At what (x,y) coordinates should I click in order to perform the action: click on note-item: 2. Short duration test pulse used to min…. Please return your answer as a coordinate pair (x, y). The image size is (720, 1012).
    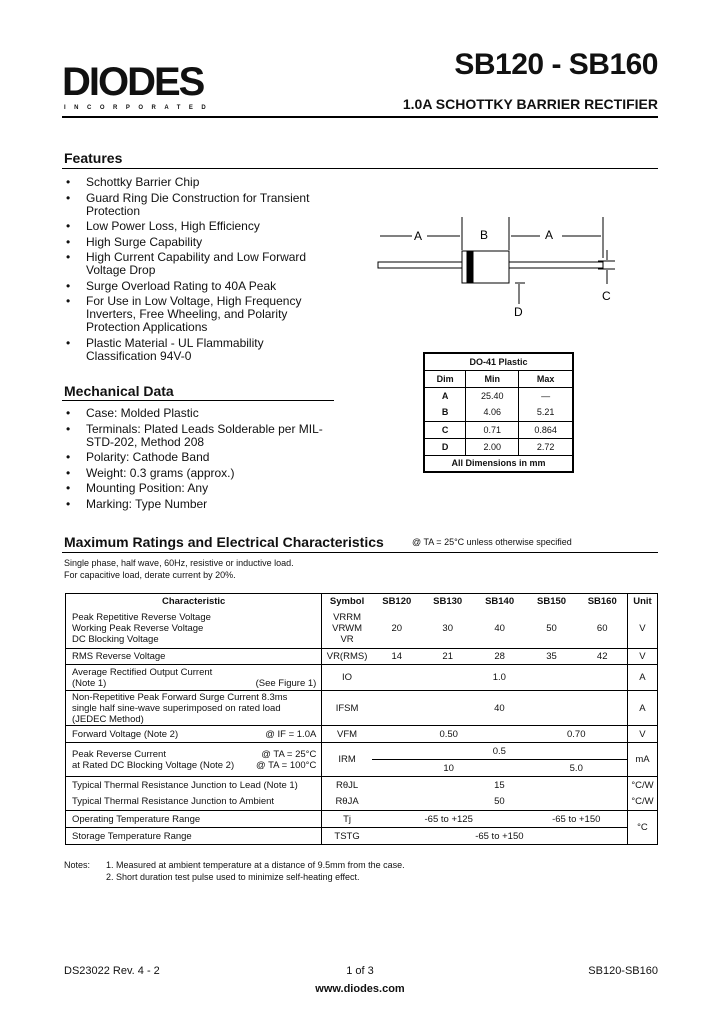
    Looking at the image, I should click on (233, 877).